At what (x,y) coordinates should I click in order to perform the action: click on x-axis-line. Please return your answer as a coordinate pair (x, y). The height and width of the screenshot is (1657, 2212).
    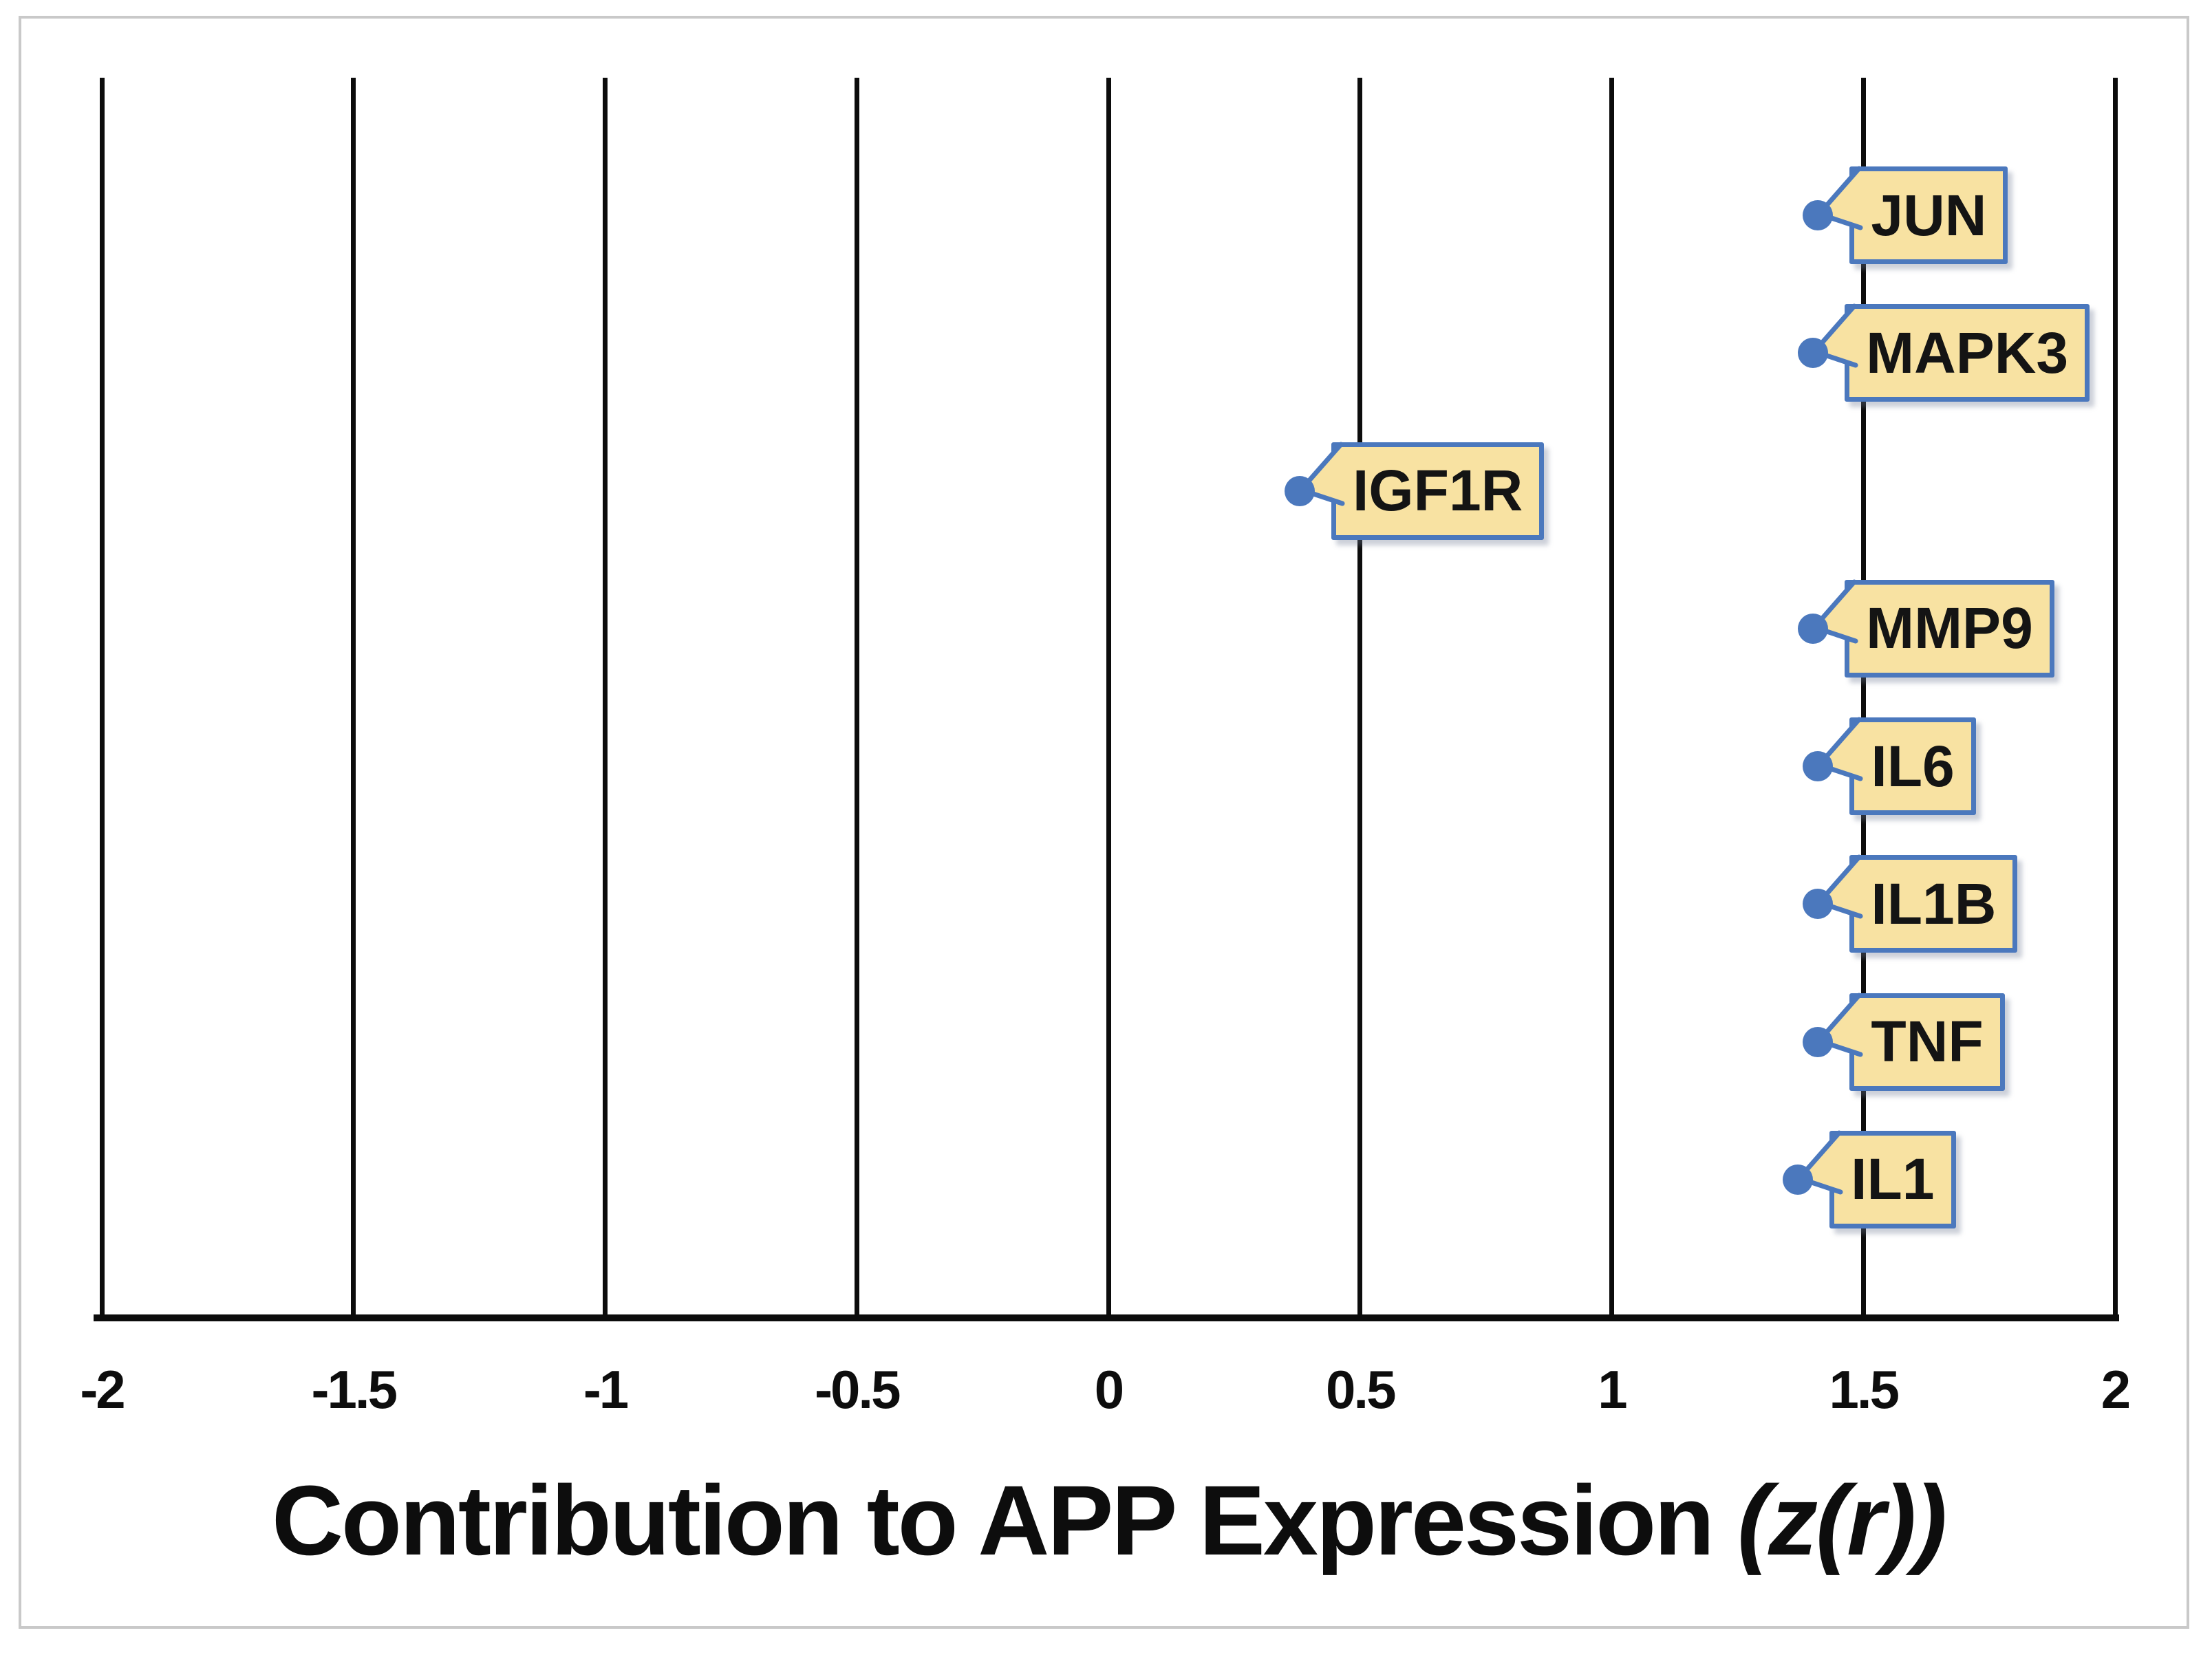
    Looking at the image, I should click on (1106, 1317).